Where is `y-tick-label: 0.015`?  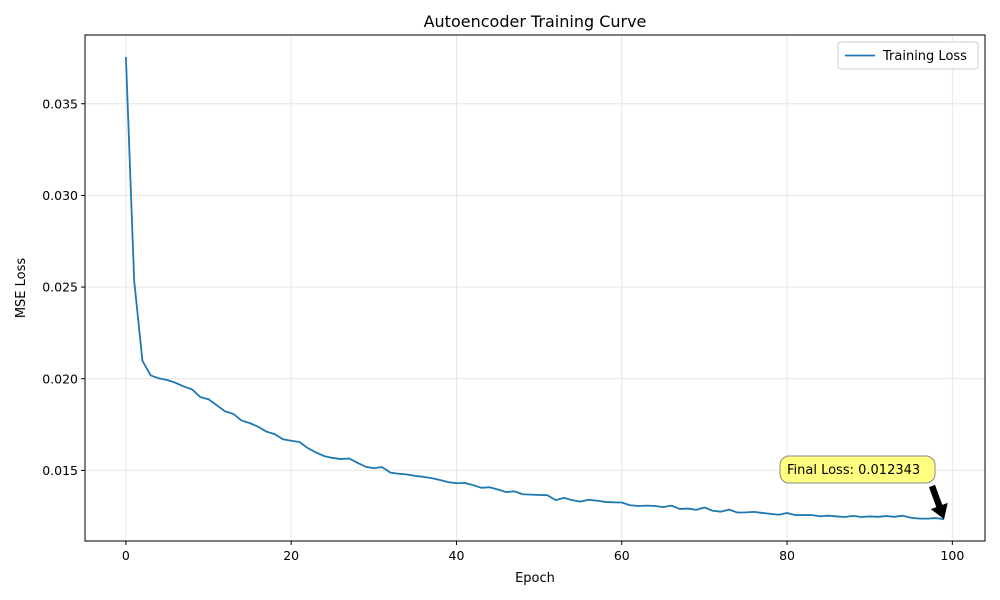
y-tick-label: 0.015 is located at coordinates (60, 470).